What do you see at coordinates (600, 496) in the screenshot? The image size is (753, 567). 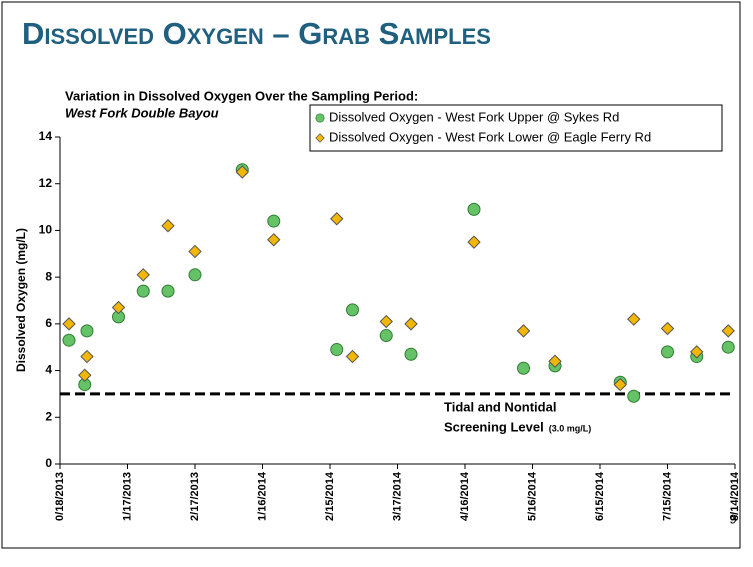 I see `x-tick-label: 6/15/2014` at bounding box center [600, 496].